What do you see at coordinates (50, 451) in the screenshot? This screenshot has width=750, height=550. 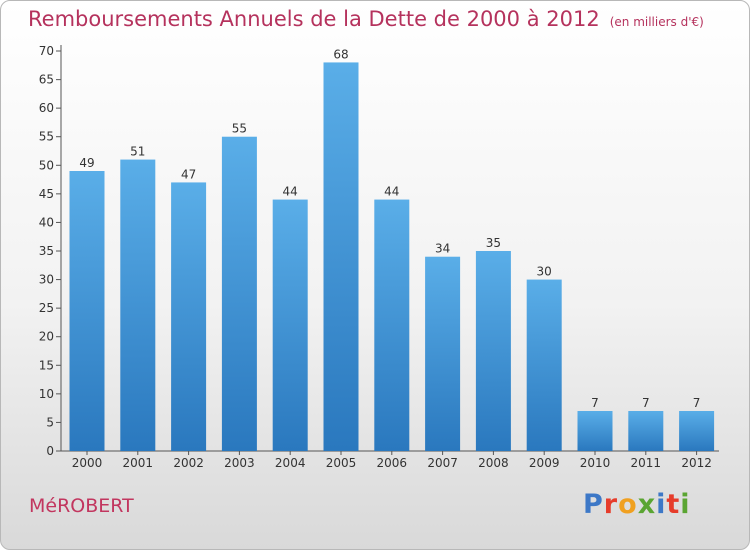 I see `y-tick-label: 0` at bounding box center [50, 451].